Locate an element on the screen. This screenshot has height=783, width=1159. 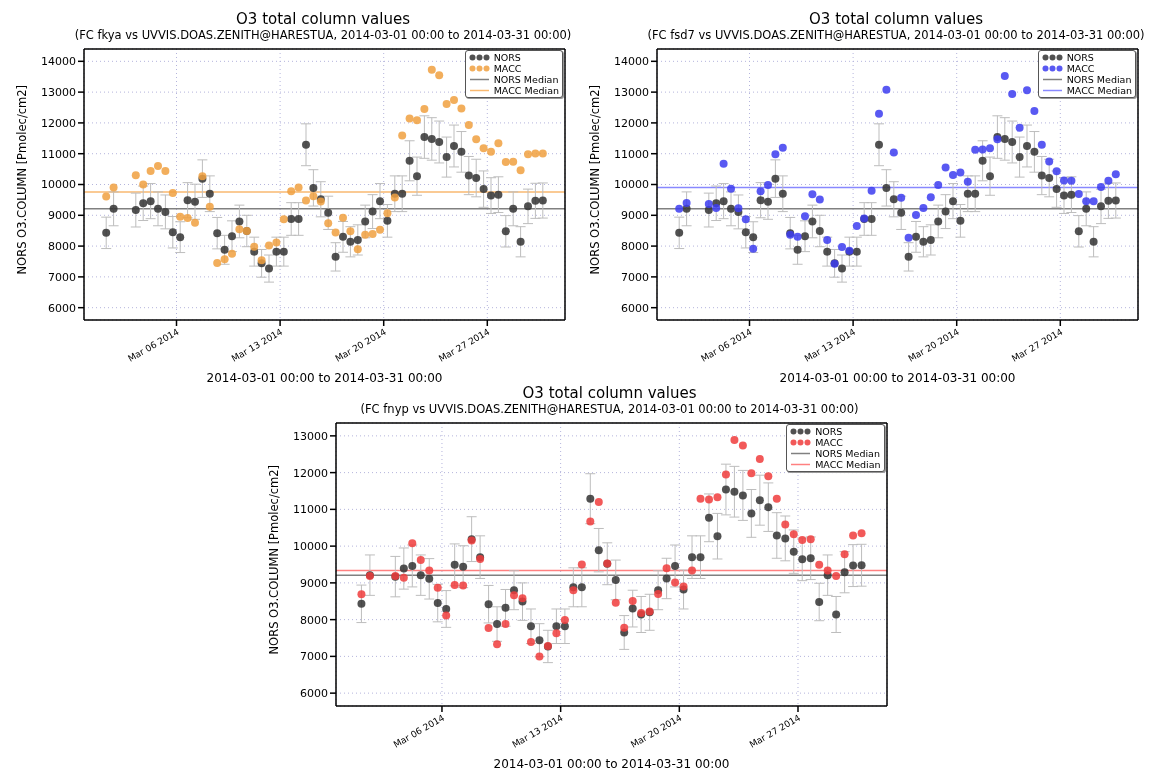
chart-subtitle: (FC fnyp vs UVVIS.DOAS.ZENITH@HARESTUA, 2014-03-01 00:00 to 2014-03-31 00:00) is located at coordinates (609, 409).